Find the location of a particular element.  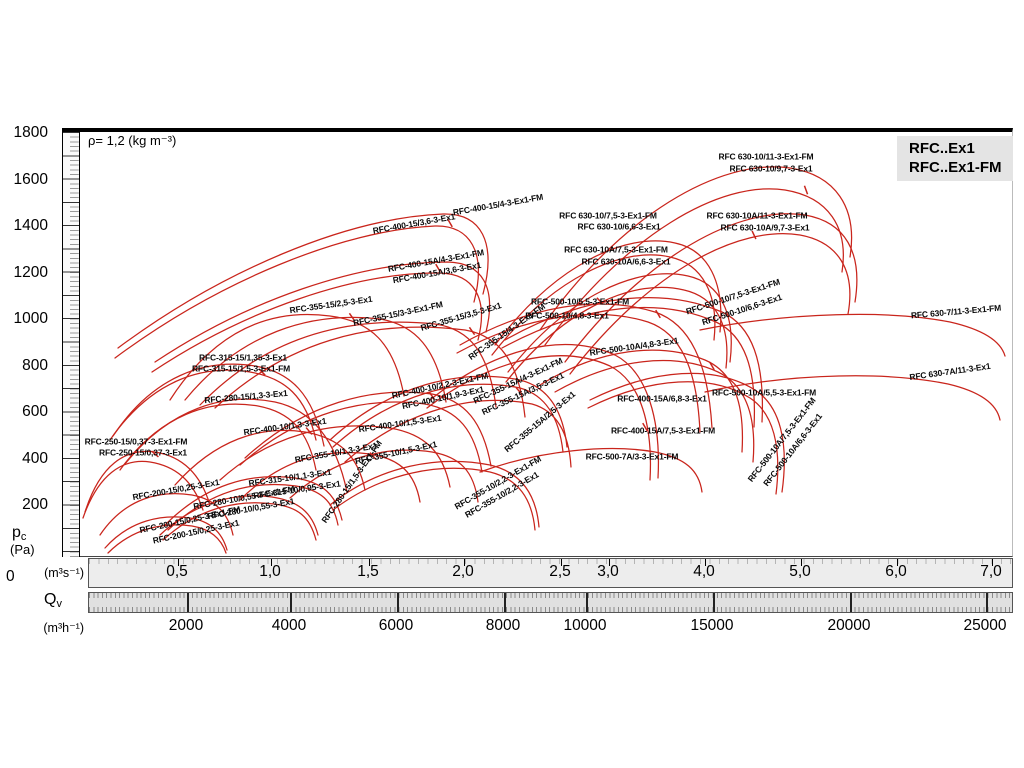

x-axis-m3s-unit: (m³s⁻¹) is located at coordinates (64, 573).